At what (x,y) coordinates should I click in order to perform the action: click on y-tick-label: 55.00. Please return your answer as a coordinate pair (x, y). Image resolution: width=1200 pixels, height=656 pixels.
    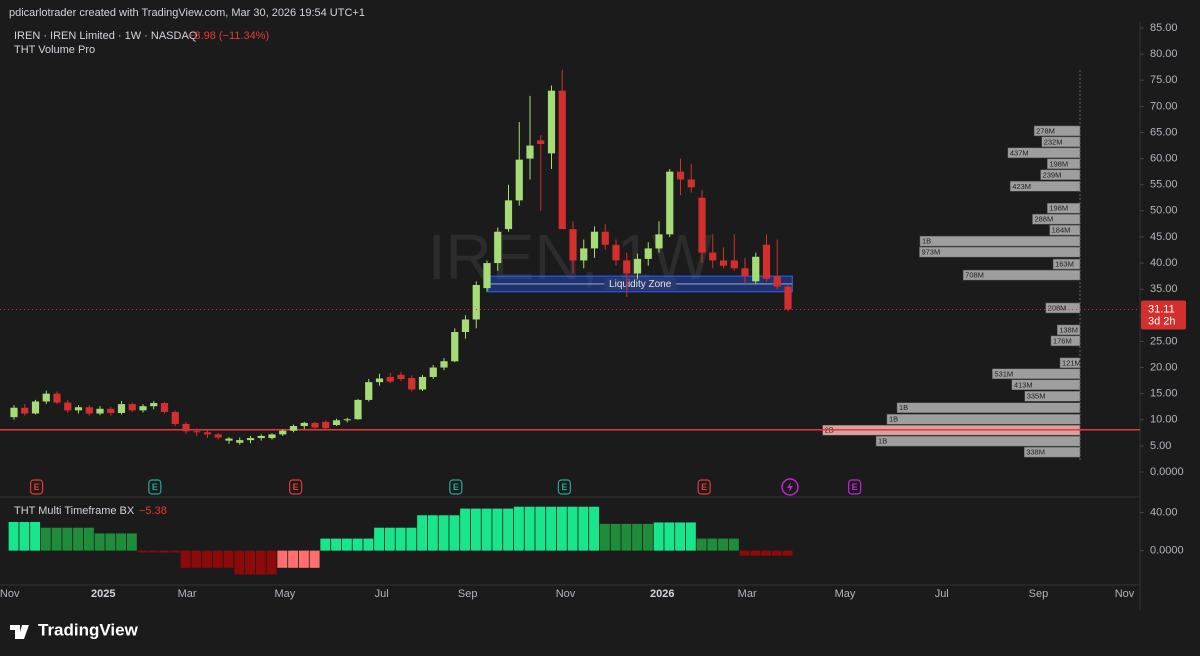
    Looking at the image, I should click on (1164, 185).